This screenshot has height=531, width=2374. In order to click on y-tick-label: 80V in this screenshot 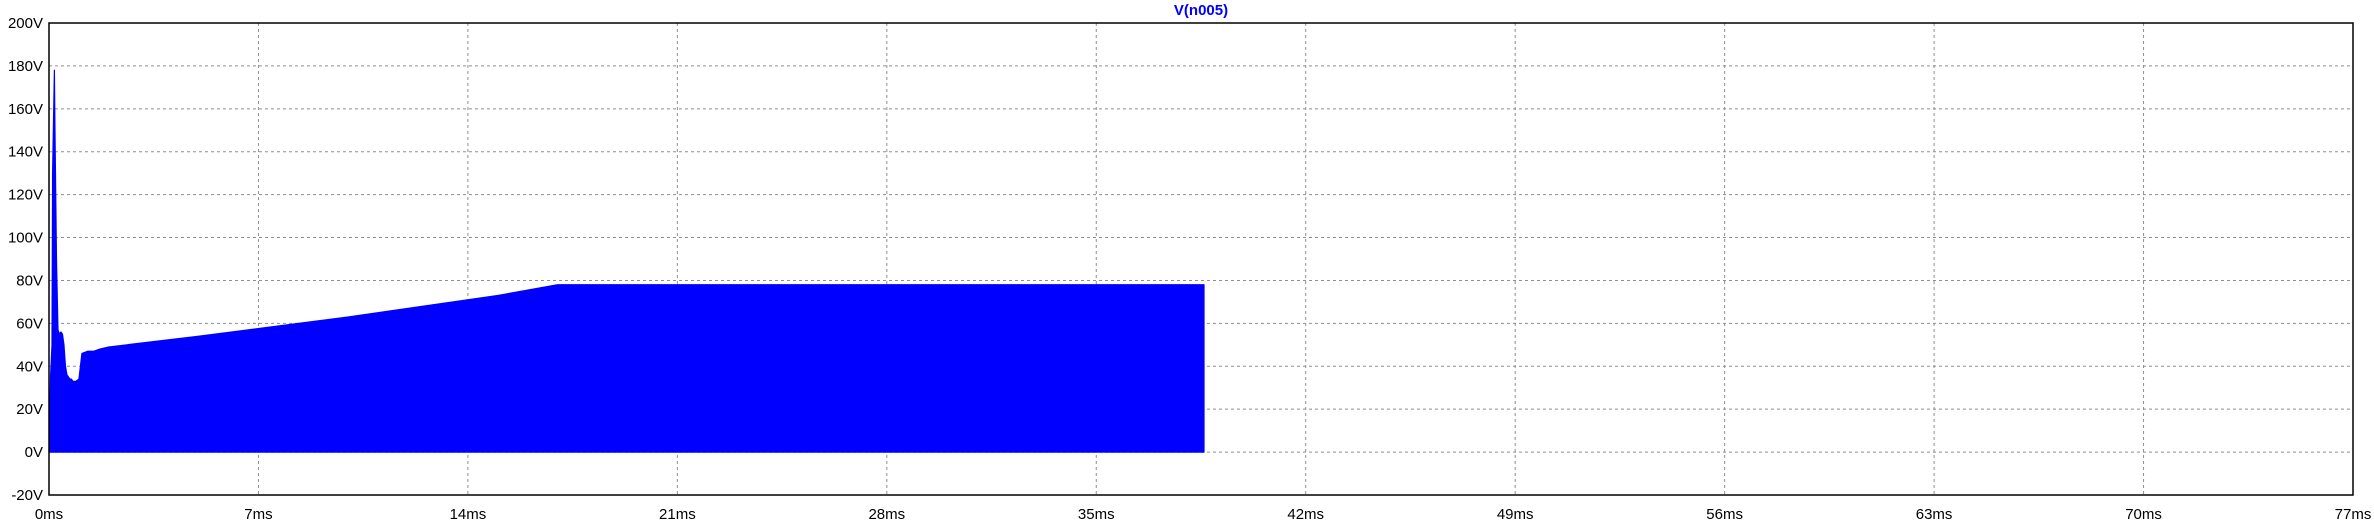, I will do `click(29, 280)`.